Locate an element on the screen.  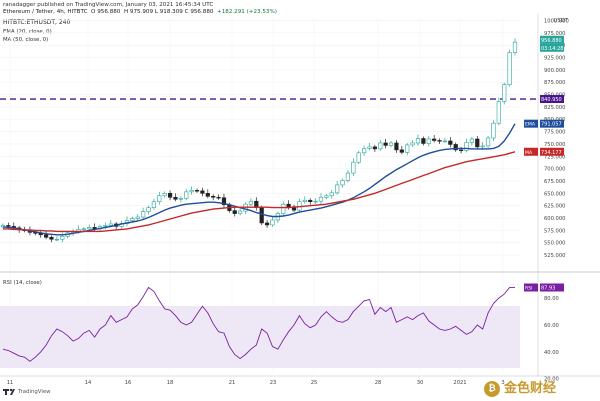
rsi-tag-label-bg is located at coordinates (531, 287).